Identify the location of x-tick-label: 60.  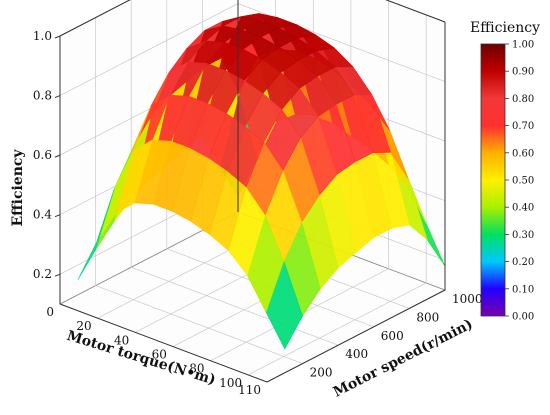
(159, 355).